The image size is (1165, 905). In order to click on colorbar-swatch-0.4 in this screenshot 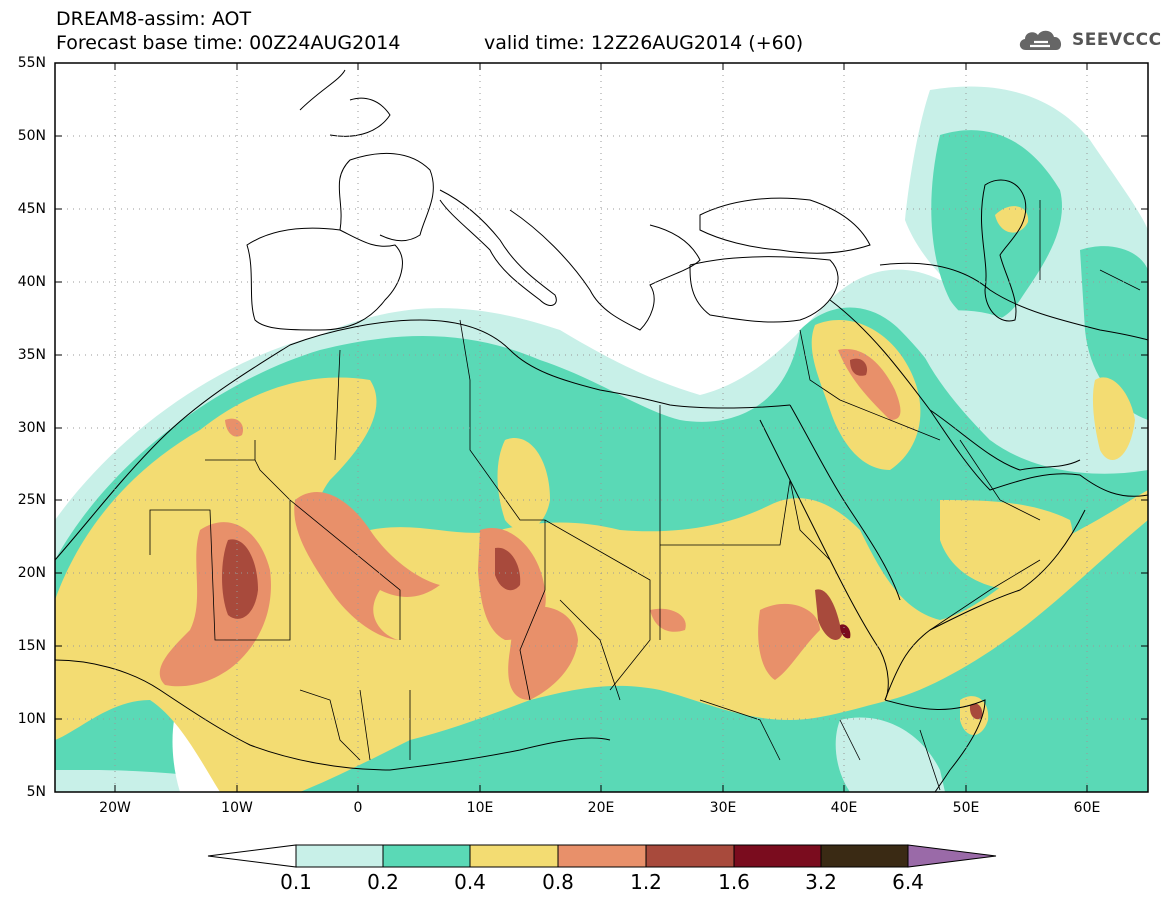, I will do `click(514, 856)`.